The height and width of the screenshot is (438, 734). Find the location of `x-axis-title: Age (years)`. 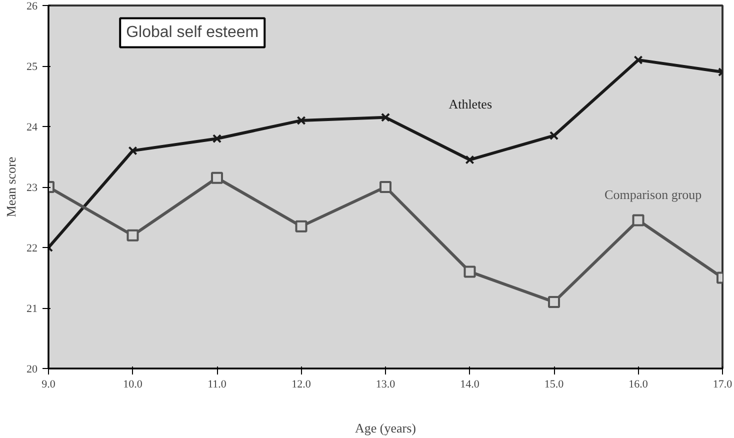

x-axis-title: Age (years) is located at coordinates (385, 428).